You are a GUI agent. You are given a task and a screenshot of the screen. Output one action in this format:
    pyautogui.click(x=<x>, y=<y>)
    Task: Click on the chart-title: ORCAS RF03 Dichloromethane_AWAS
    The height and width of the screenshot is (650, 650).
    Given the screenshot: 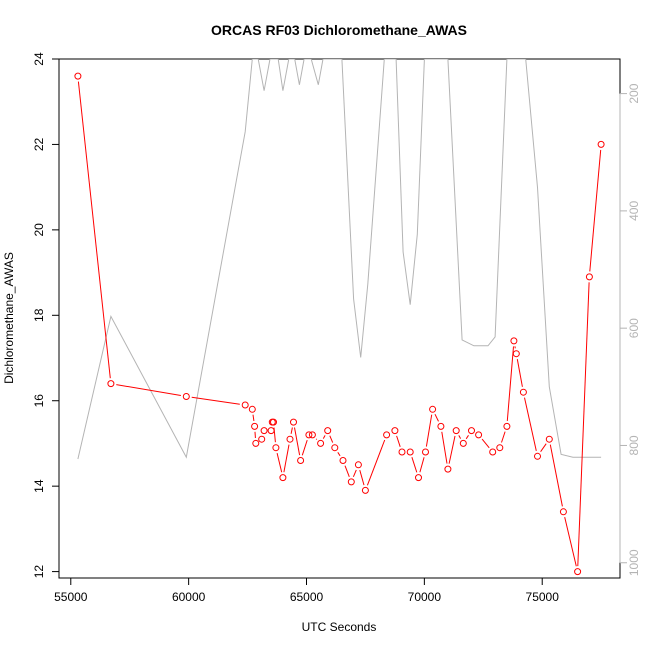 What is the action you would take?
    pyautogui.click(x=339, y=30)
    